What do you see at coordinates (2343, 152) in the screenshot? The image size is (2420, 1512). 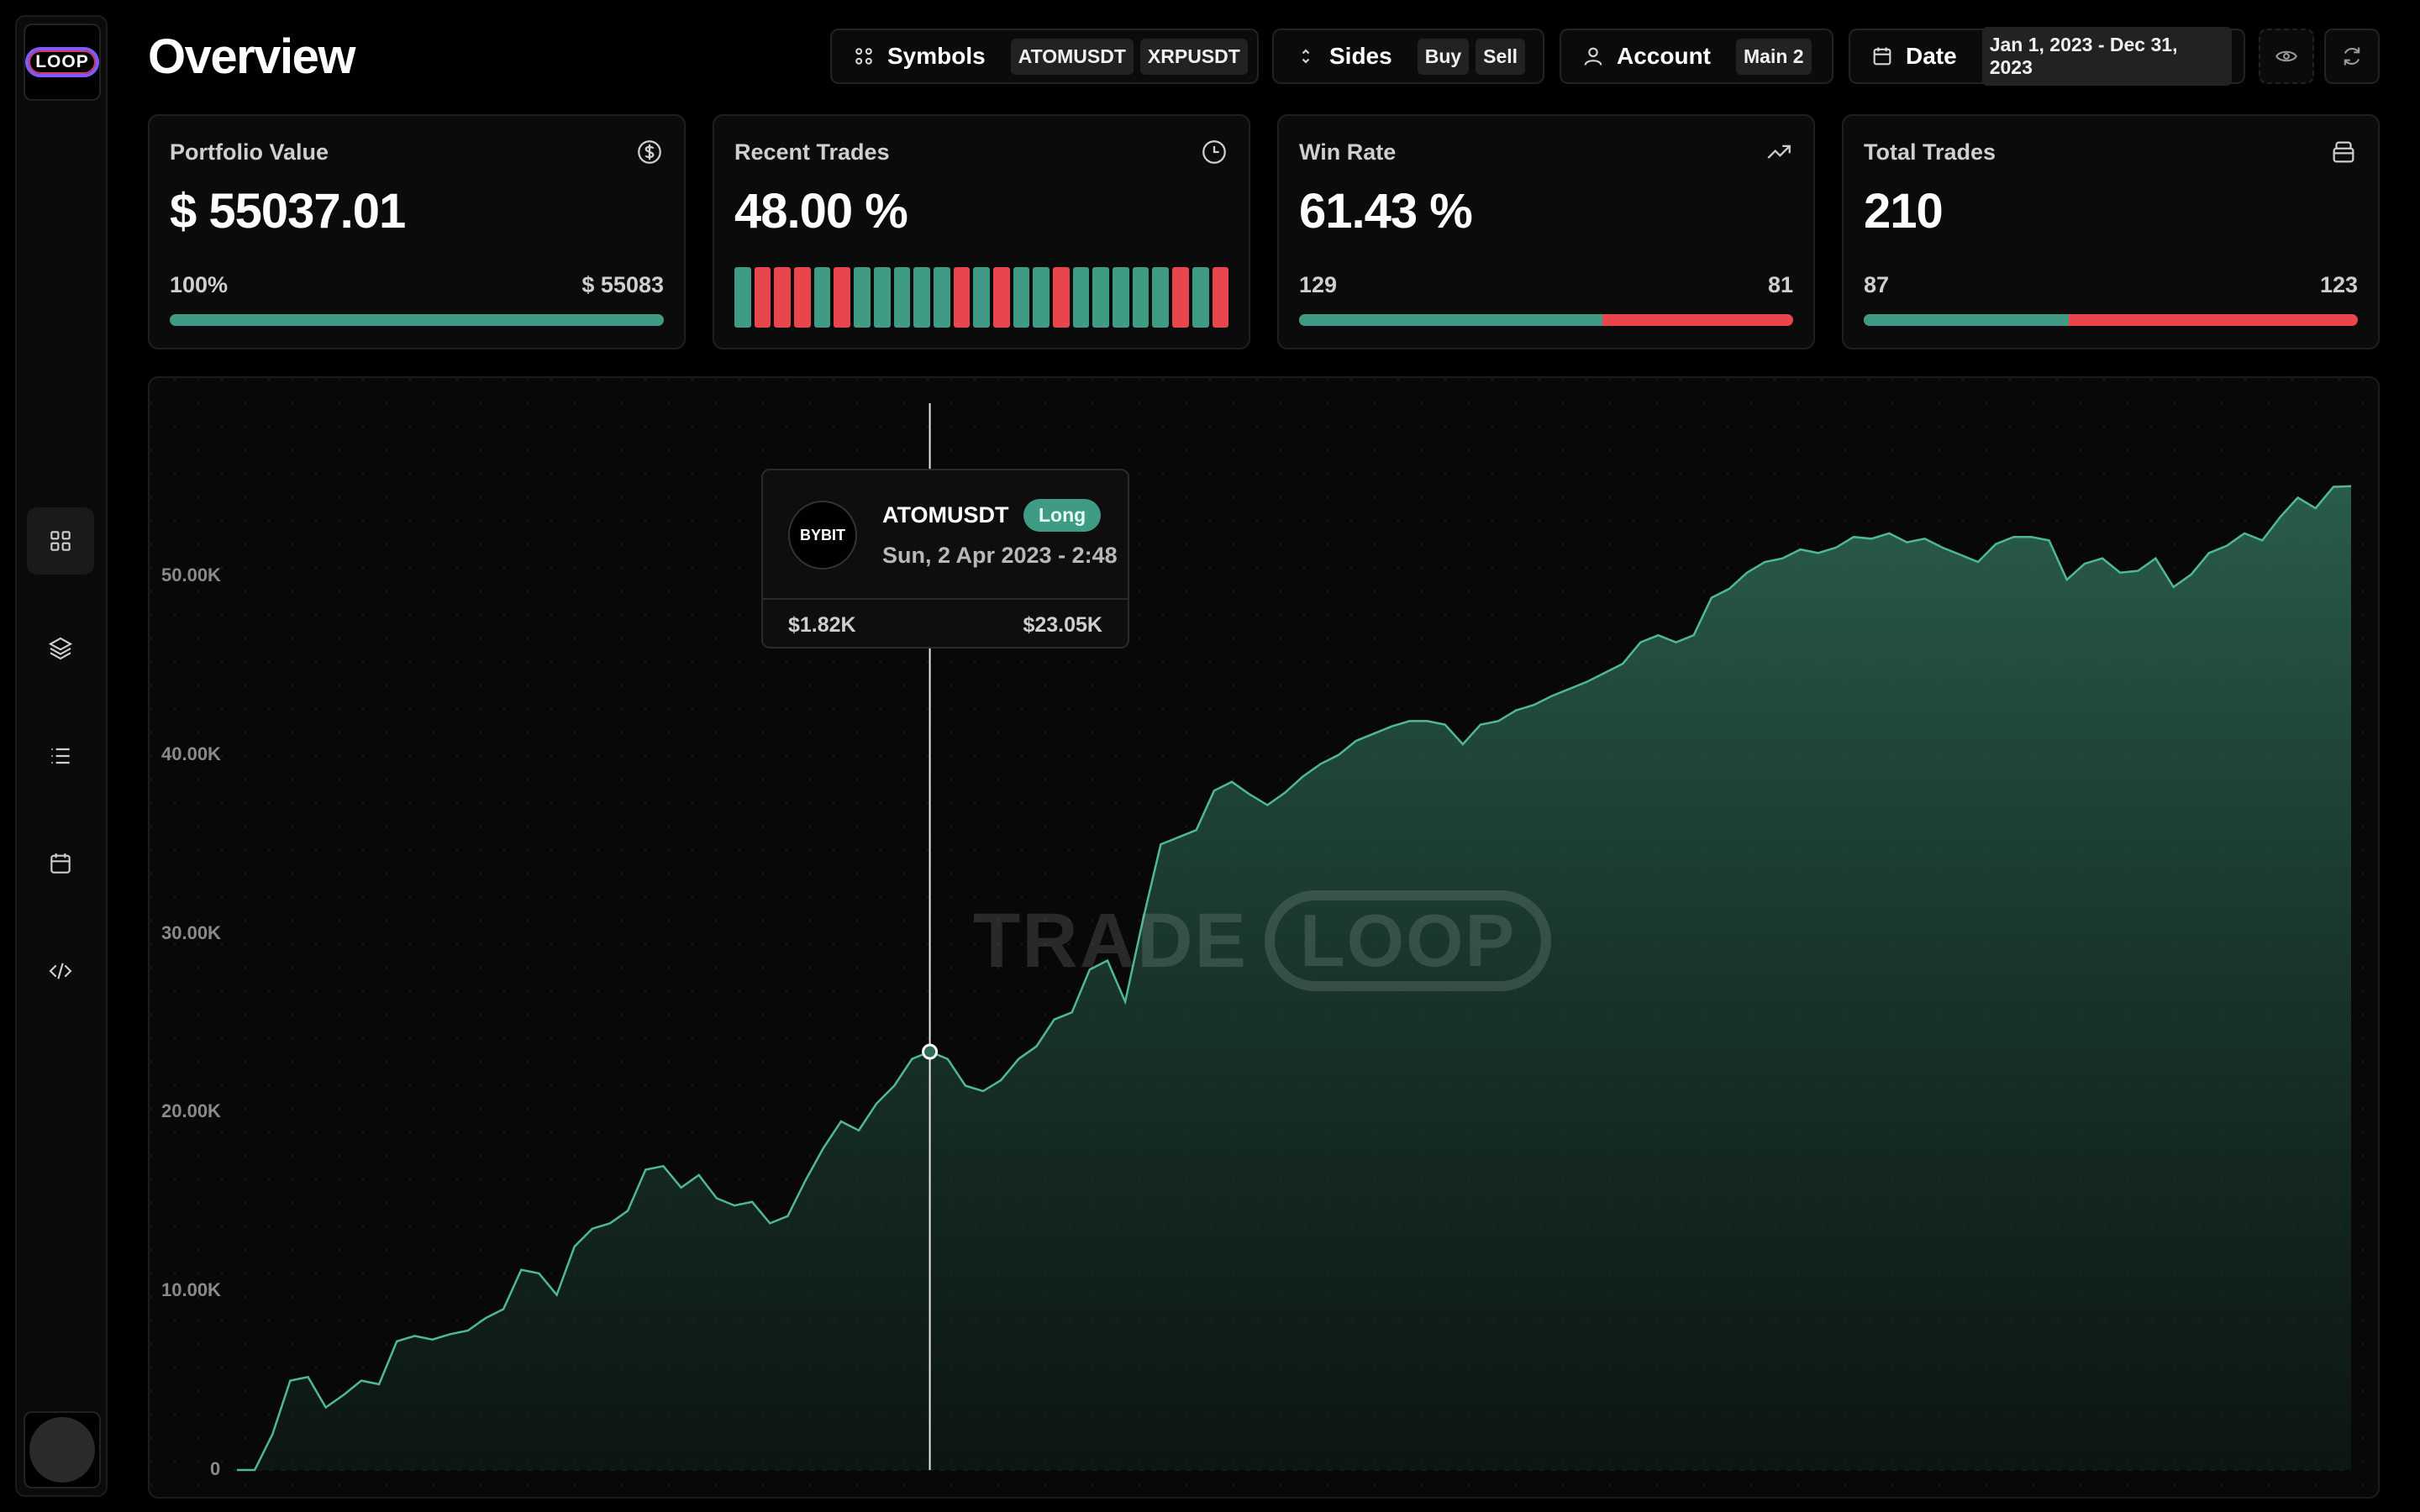 I see `wallet-icon` at bounding box center [2343, 152].